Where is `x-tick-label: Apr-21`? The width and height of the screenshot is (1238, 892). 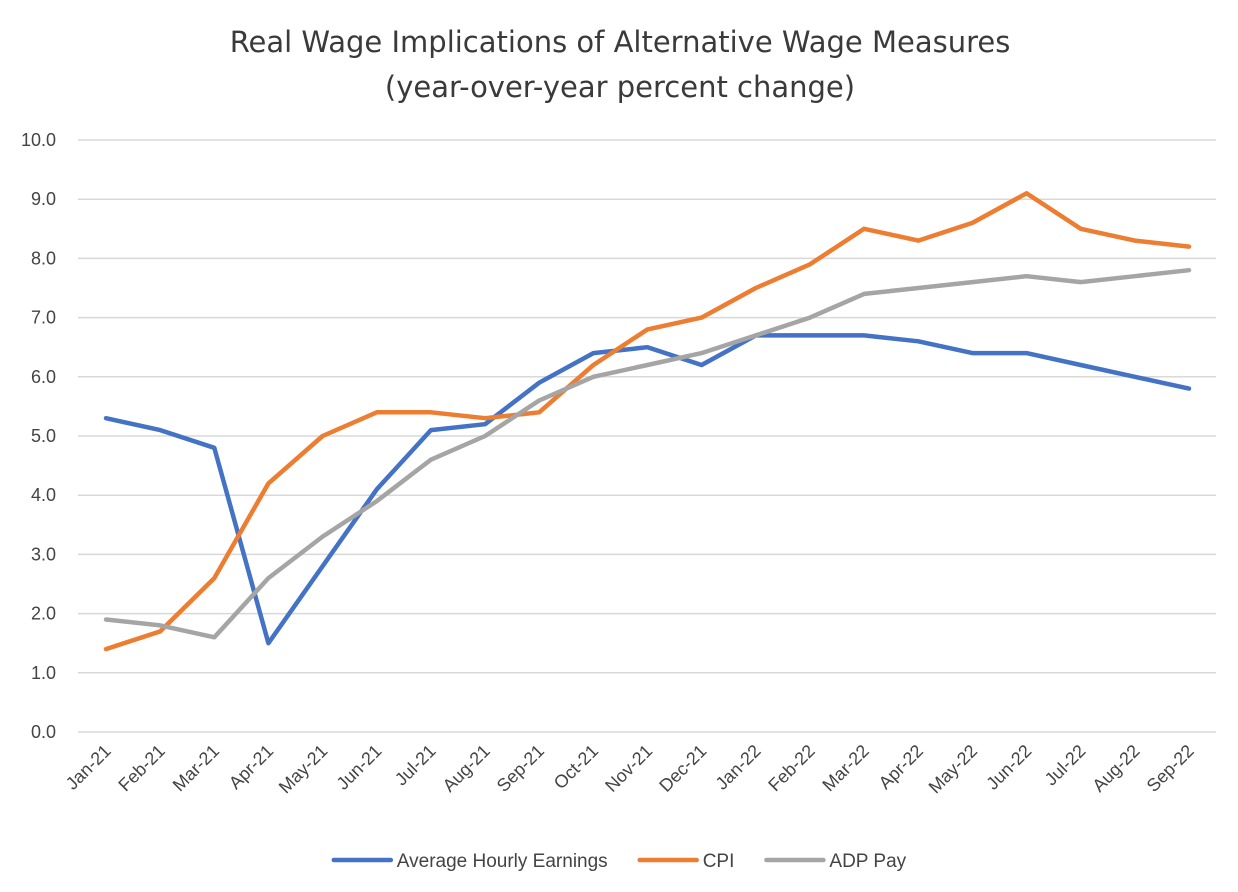 x-tick-label: Apr-21 is located at coordinates (251, 767).